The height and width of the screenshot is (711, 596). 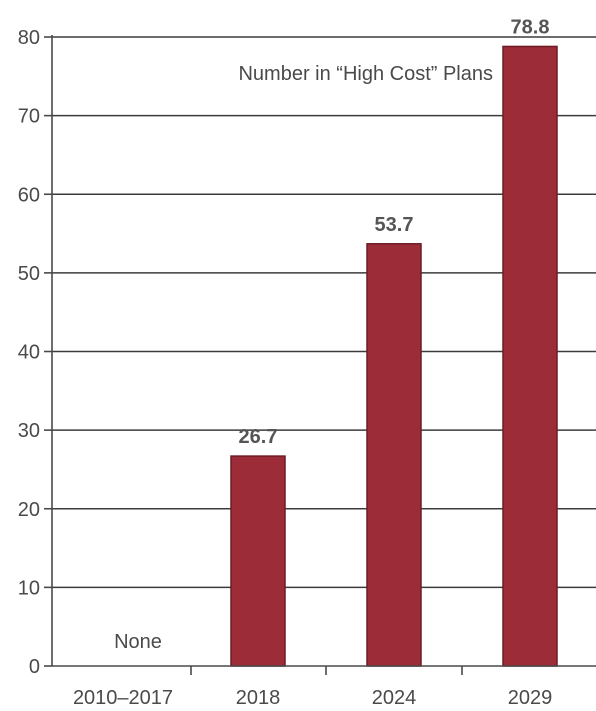 What do you see at coordinates (123, 698) in the screenshot?
I see `x-tick-label: 2010–2017` at bounding box center [123, 698].